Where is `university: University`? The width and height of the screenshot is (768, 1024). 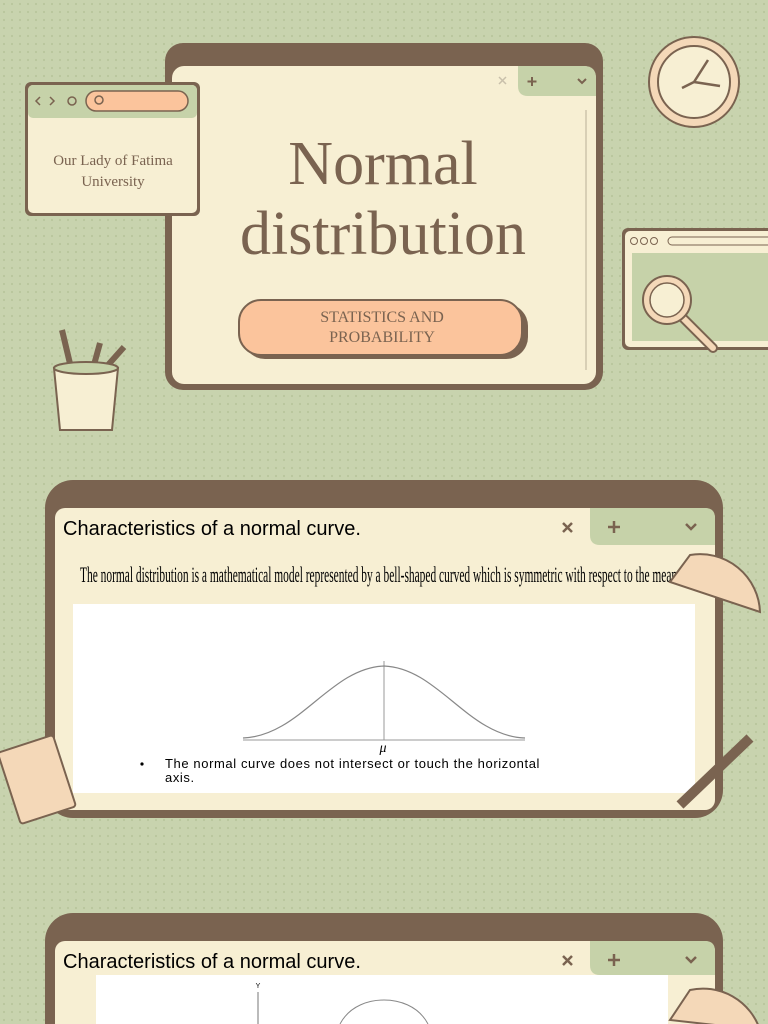
university: University is located at coordinates (113, 182).